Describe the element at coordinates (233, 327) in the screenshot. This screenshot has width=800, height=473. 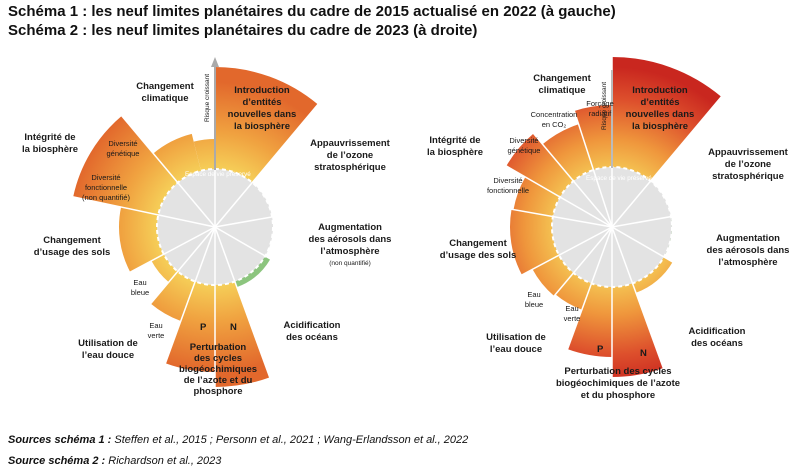
I see `left-label-n: N` at that location.